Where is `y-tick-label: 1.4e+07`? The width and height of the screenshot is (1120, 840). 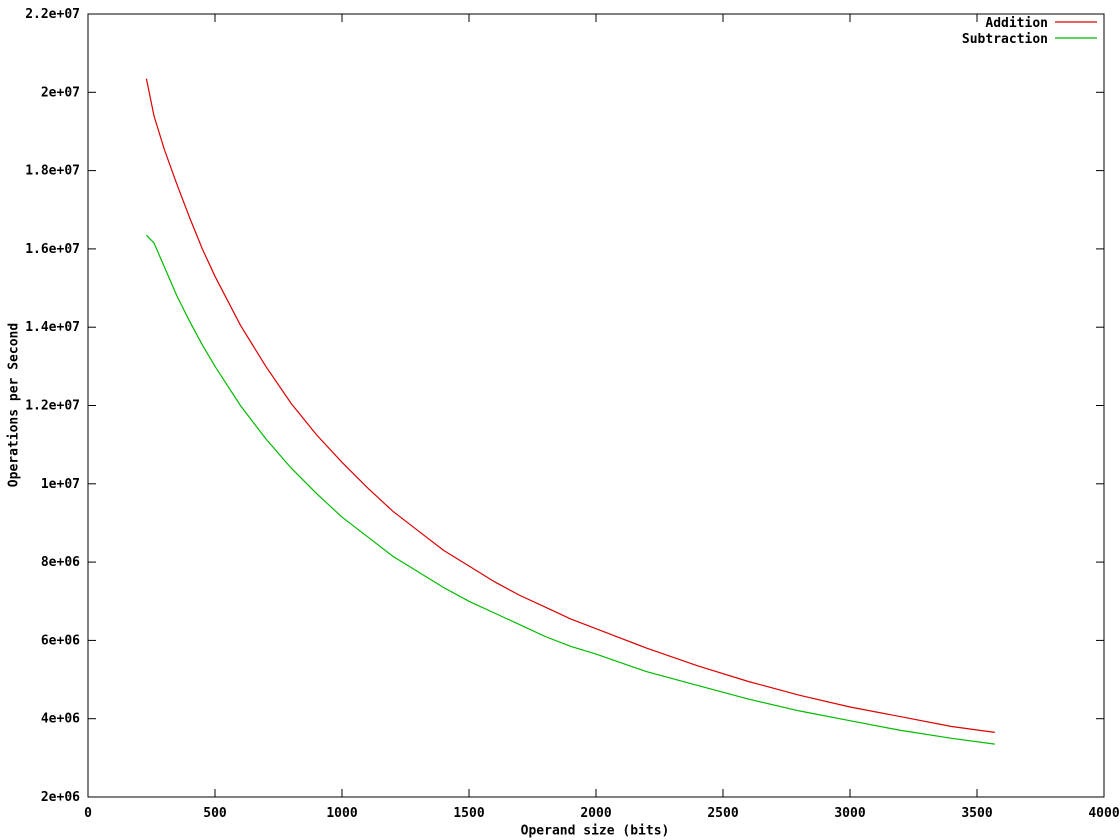 y-tick-label: 1.4e+07 is located at coordinates (52, 327).